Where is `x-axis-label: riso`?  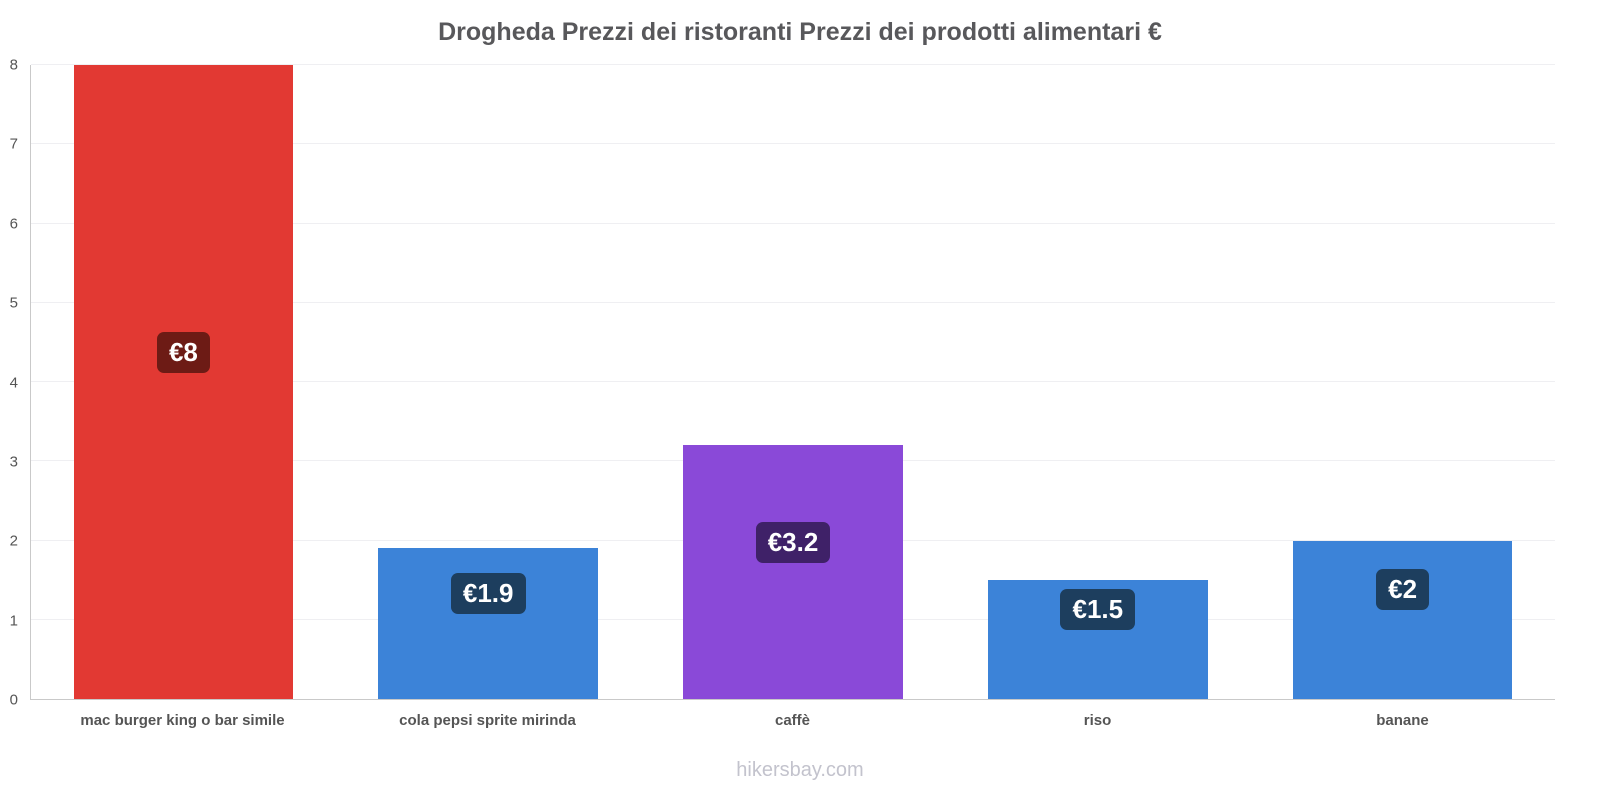 x-axis-label: riso is located at coordinates (1097, 720).